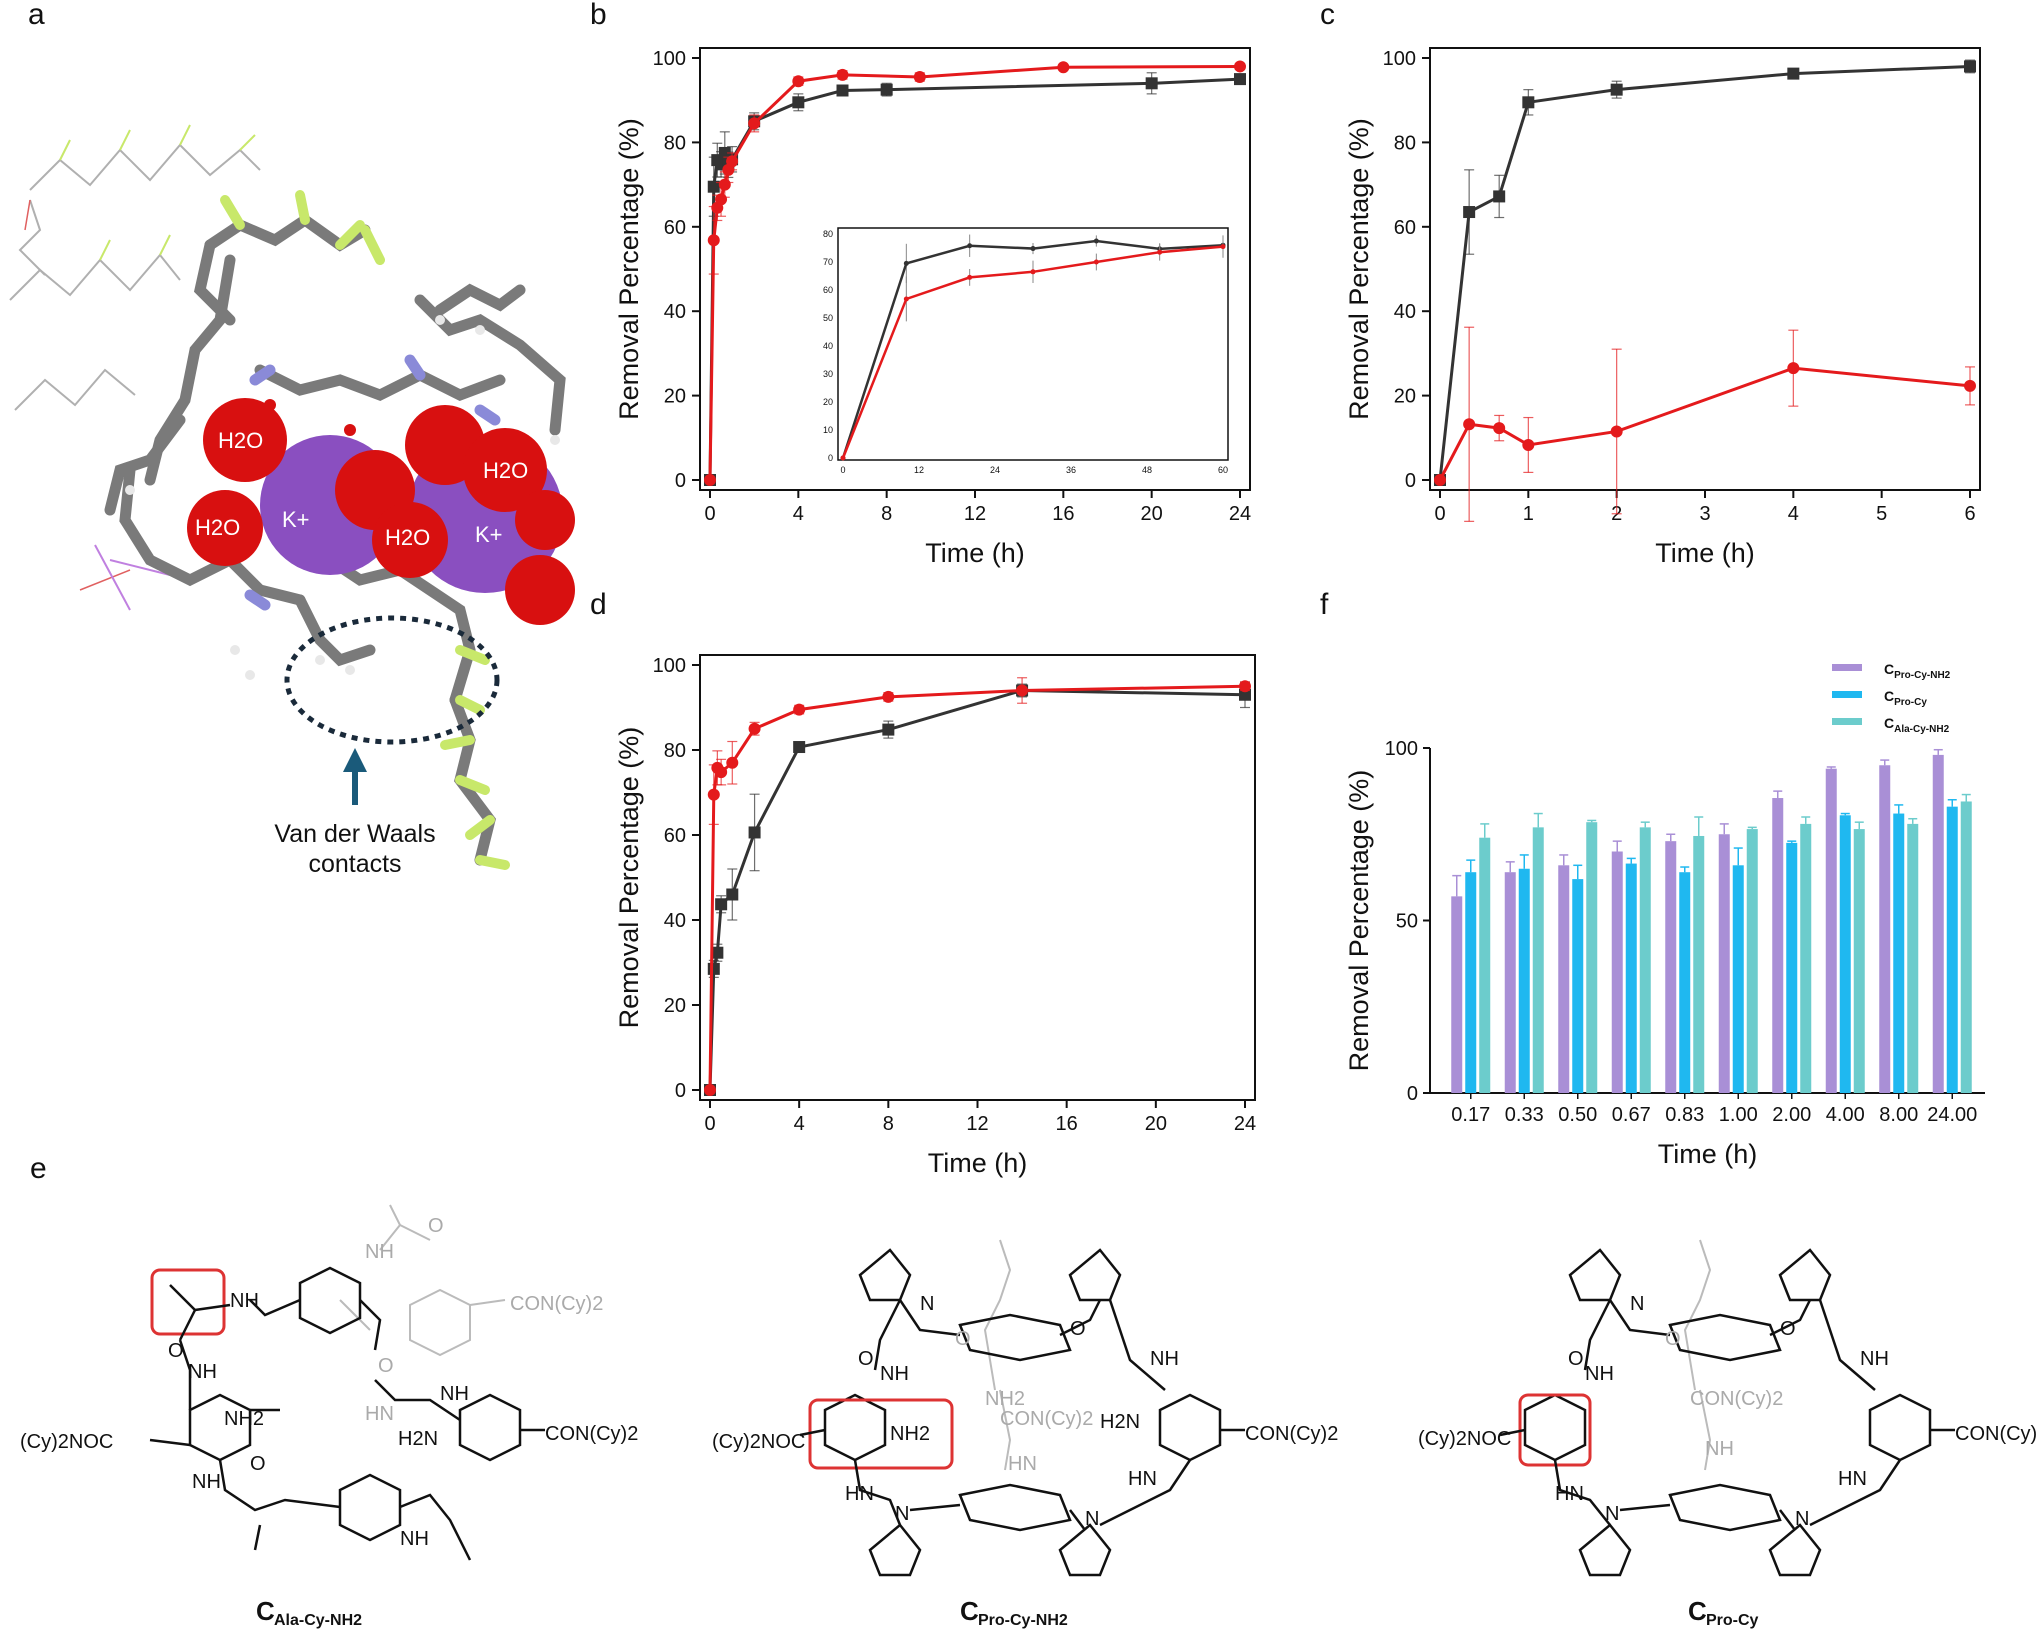 The image size is (2037, 1629). I want to click on s1-caption-sub: Ala-Cy-NH2, so click(318, 1620).